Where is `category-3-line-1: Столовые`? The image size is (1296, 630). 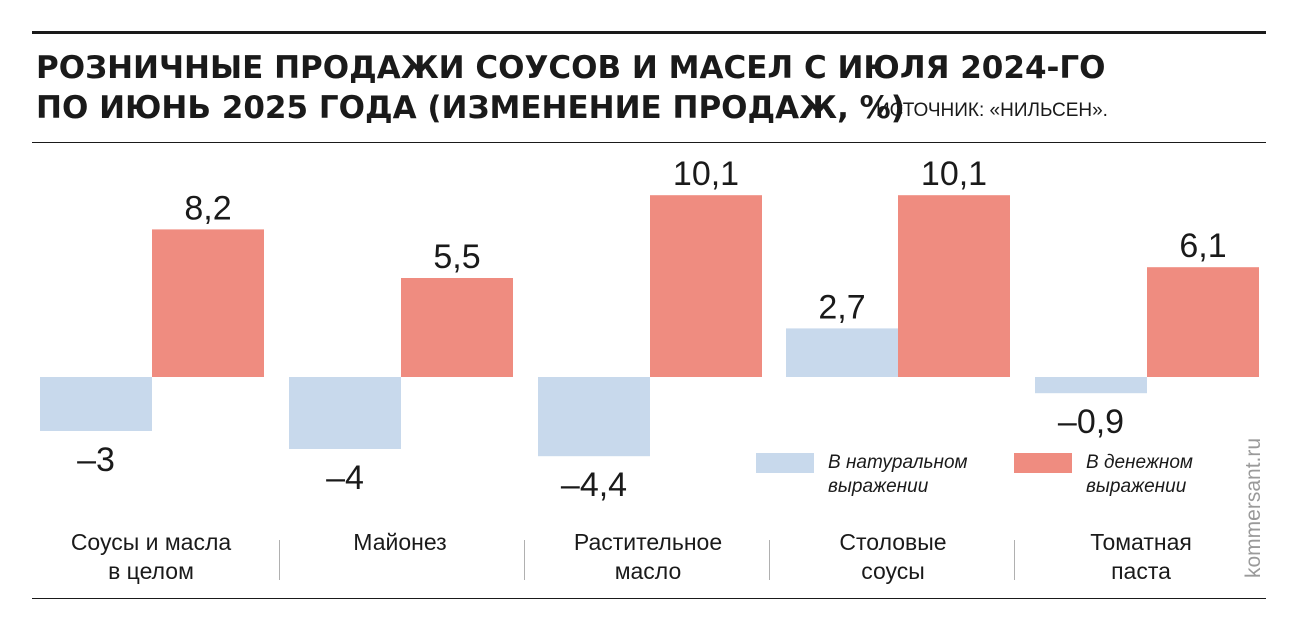 category-3-line-1: Столовые is located at coordinates (893, 542).